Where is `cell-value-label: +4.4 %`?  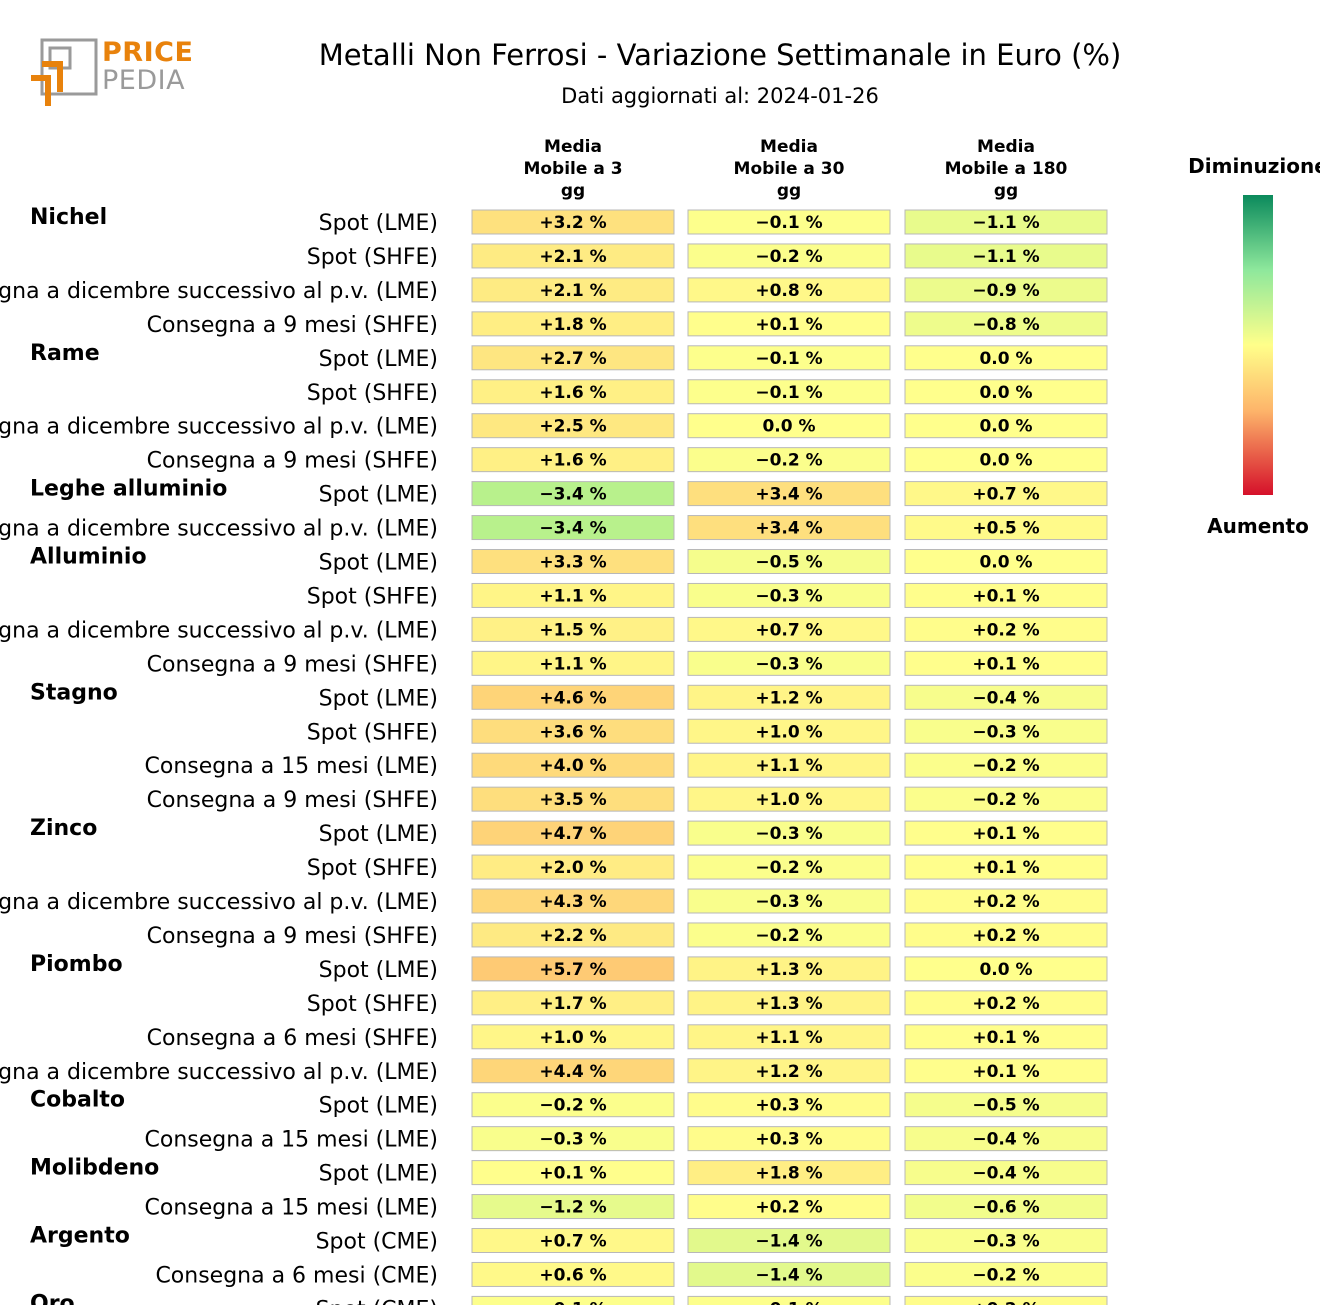
cell-value-label: +4.4 % is located at coordinates (572, 1072).